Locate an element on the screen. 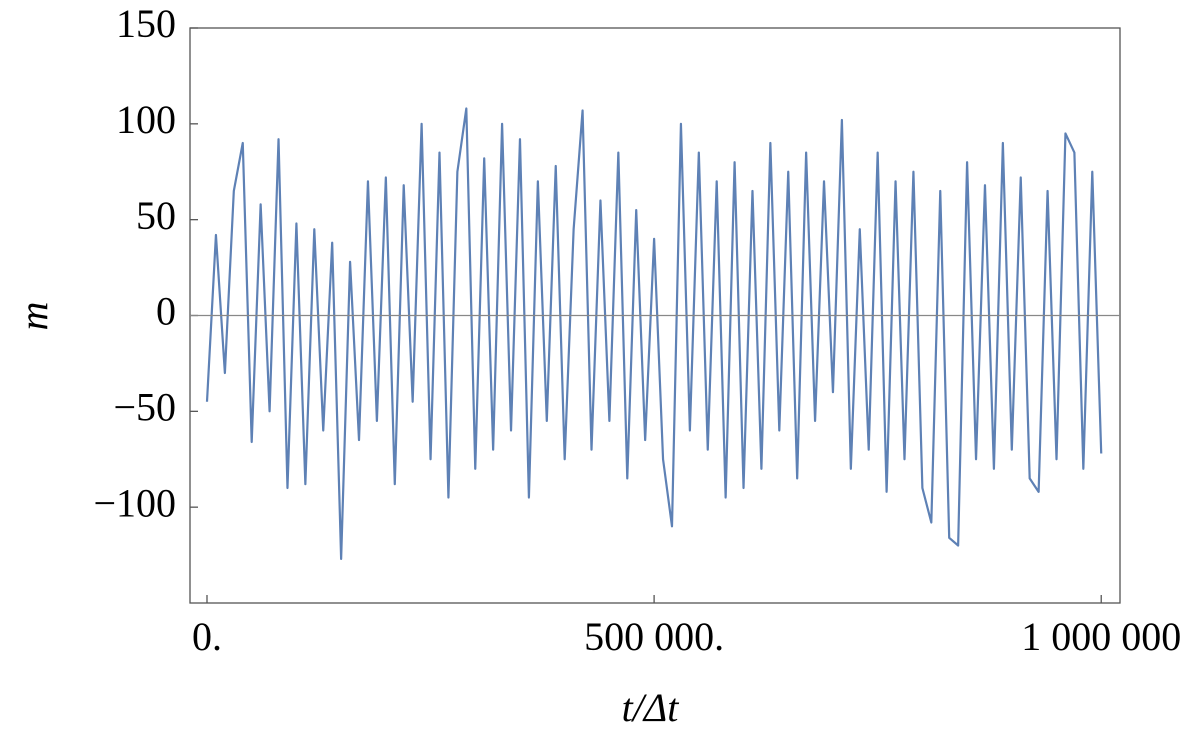 This screenshot has width=1200, height=746. y-tick-label: −50 is located at coordinates (144, 407).